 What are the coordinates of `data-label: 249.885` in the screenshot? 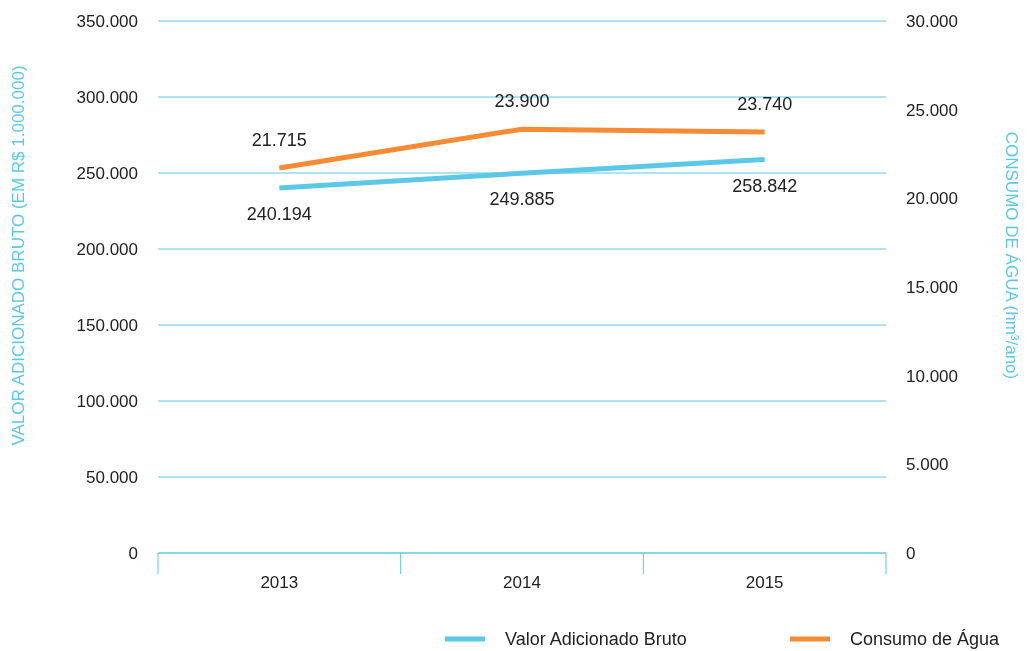 It's located at (522, 199).